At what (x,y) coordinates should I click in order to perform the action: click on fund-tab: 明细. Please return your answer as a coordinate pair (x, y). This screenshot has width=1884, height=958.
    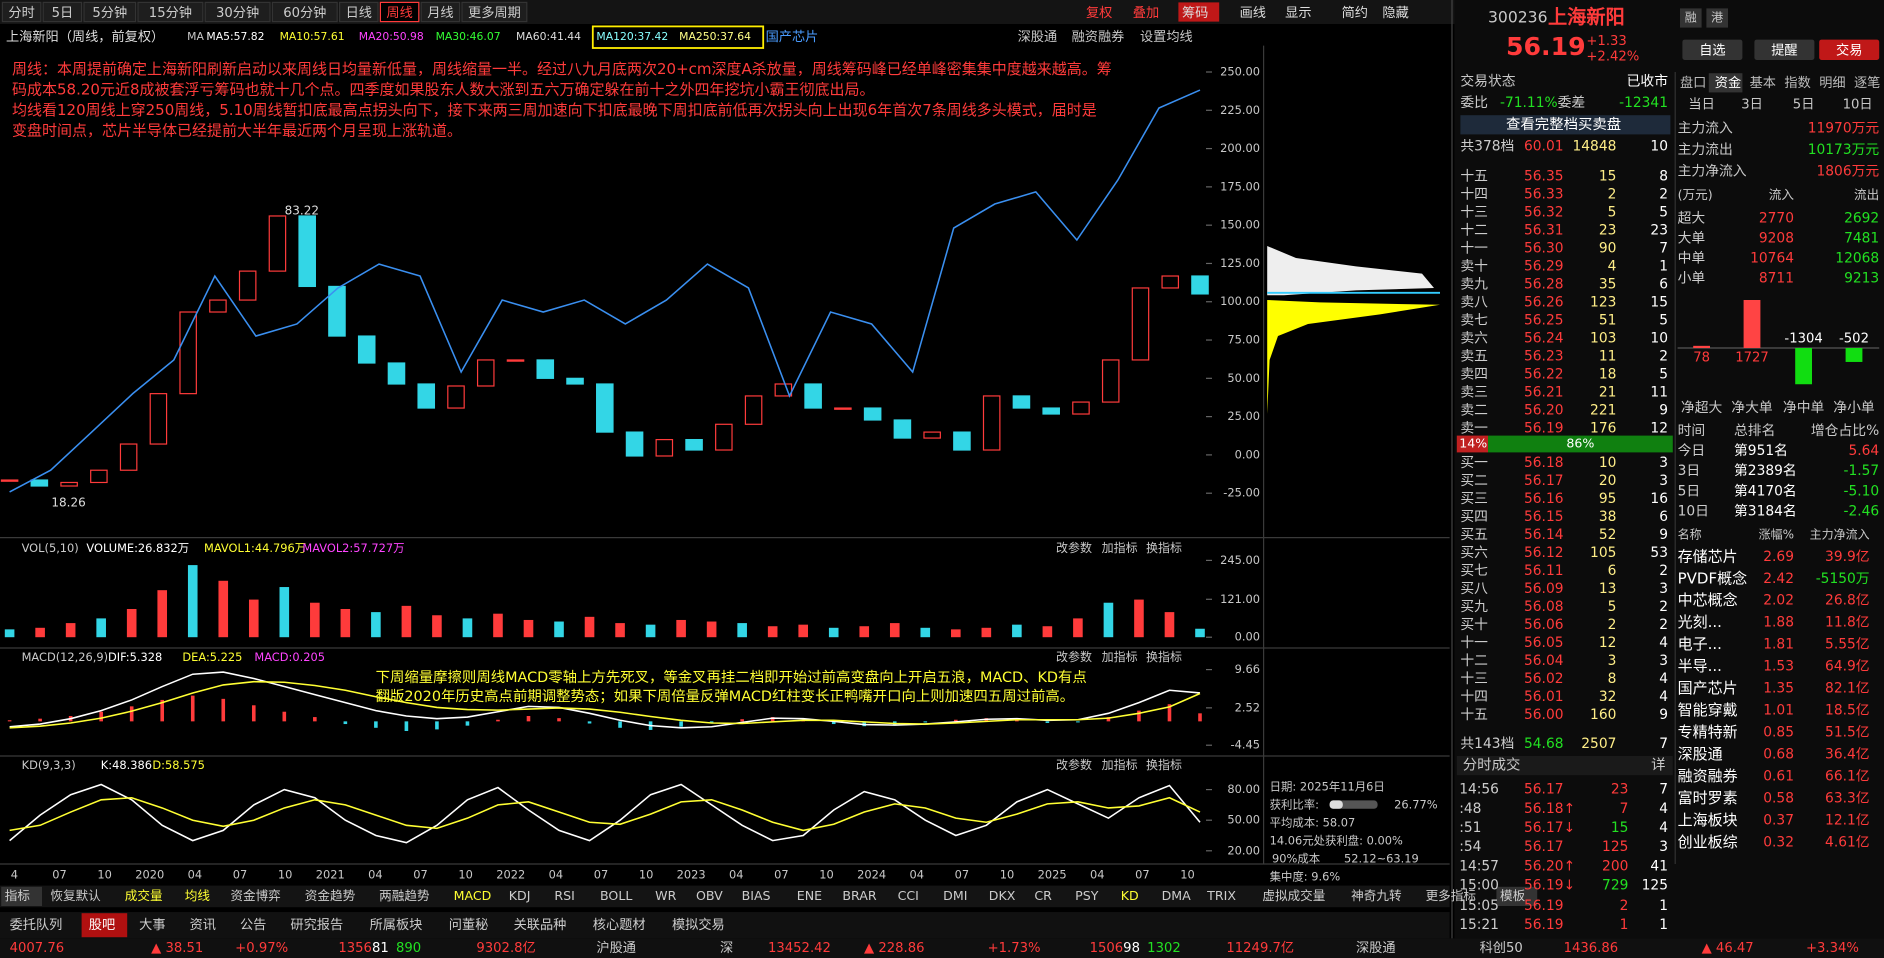
    Looking at the image, I should click on (1832, 83).